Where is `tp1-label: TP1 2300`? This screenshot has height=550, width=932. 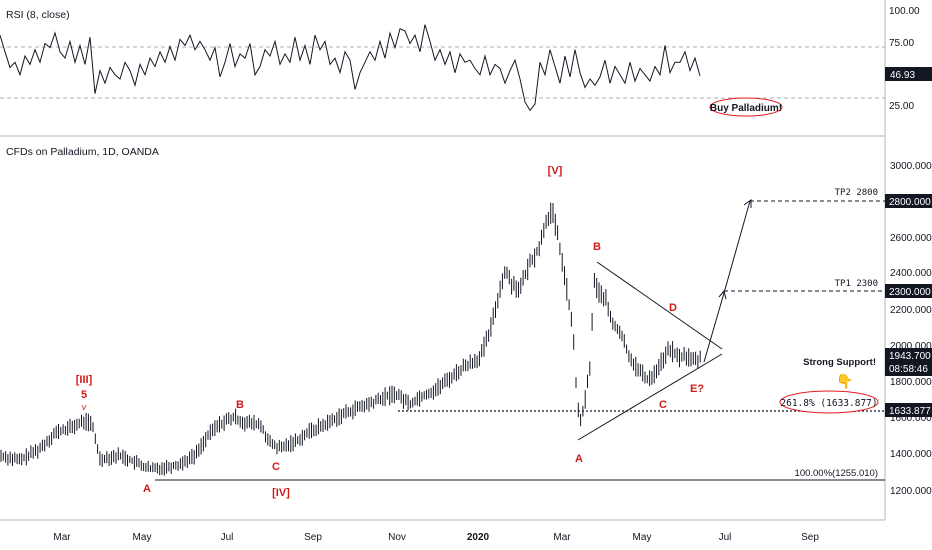 tp1-label: TP1 2300 is located at coordinates (856, 284).